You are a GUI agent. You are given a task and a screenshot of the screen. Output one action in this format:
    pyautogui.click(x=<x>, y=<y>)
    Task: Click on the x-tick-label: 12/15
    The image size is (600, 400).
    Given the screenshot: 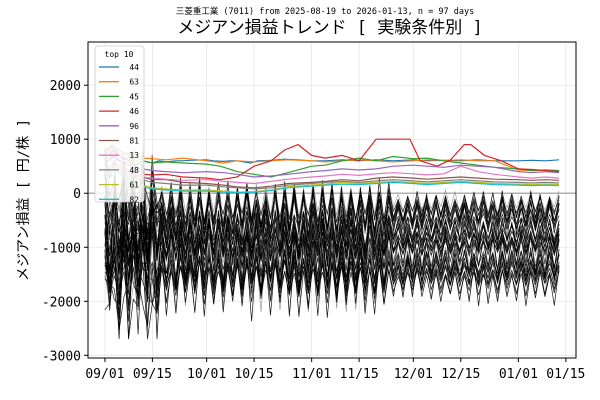 What is the action you would take?
    pyautogui.click(x=460, y=374)
    